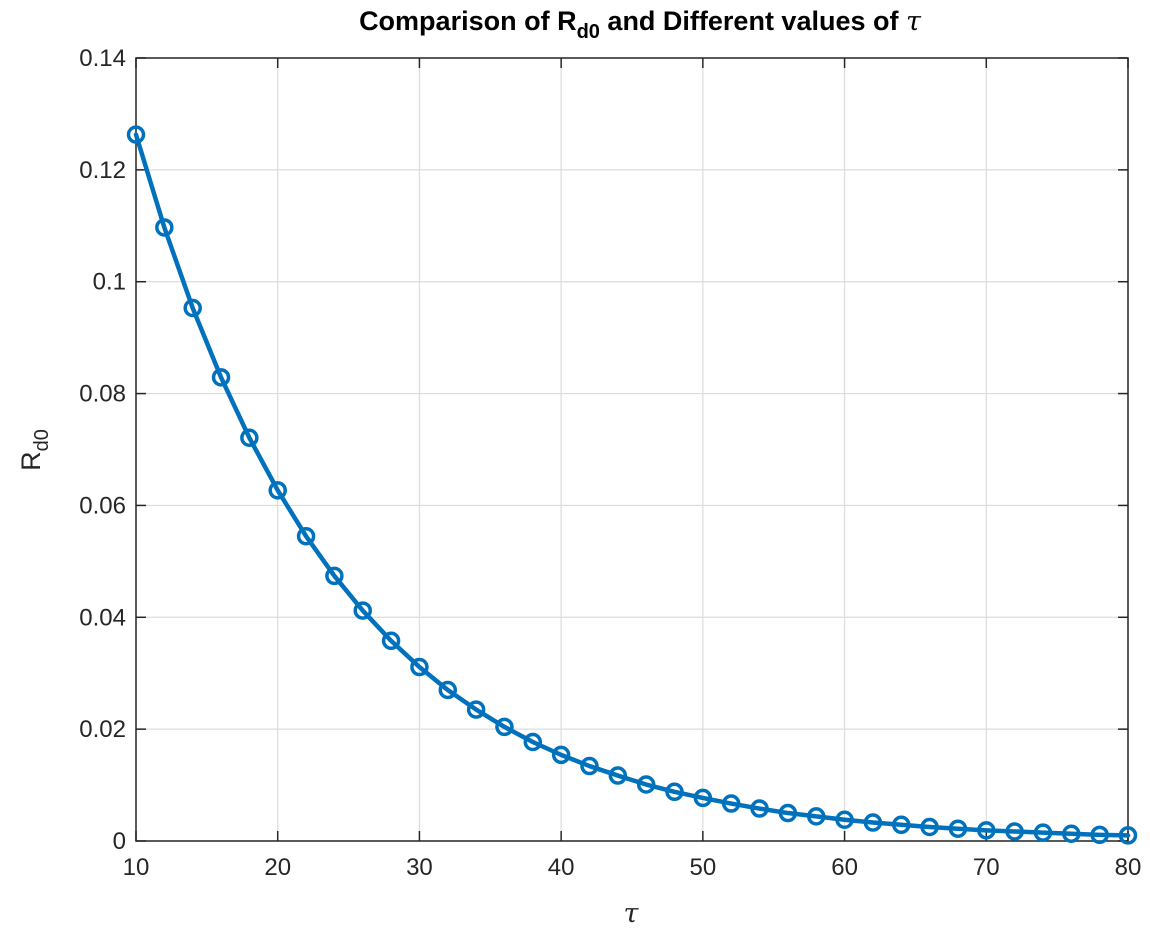 The width and height of the screenshot is (1150, 939). I want to click on y-tick-label: 0.02, so click(102, 729).